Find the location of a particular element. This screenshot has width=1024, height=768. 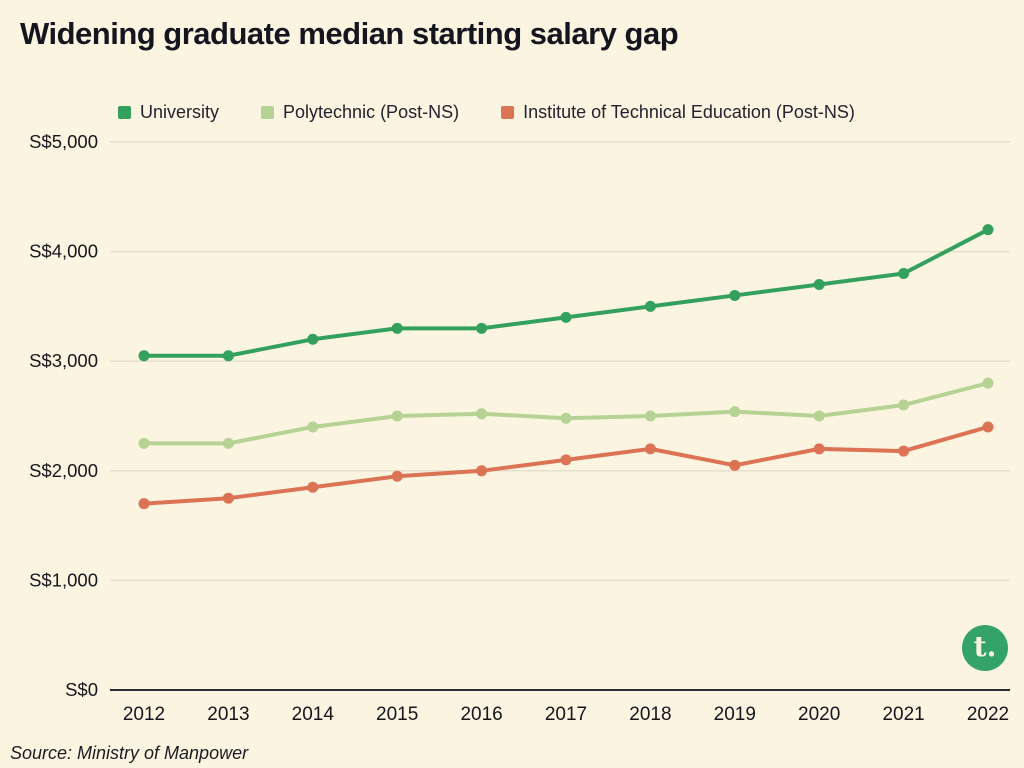

x-tick-label: 2013 is located at coordinates (228, 714).